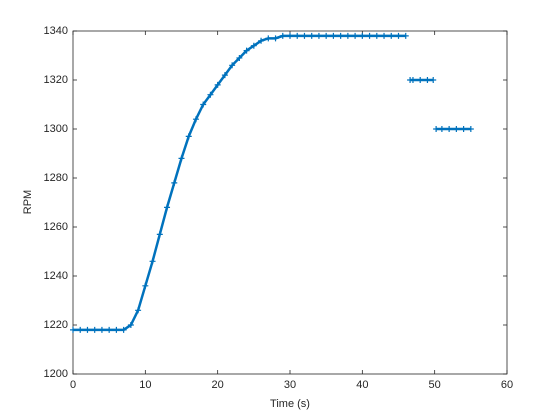 This screenshot has height=420, width=560. I want to click on y-axis-label: RPM, so click(28, 202).